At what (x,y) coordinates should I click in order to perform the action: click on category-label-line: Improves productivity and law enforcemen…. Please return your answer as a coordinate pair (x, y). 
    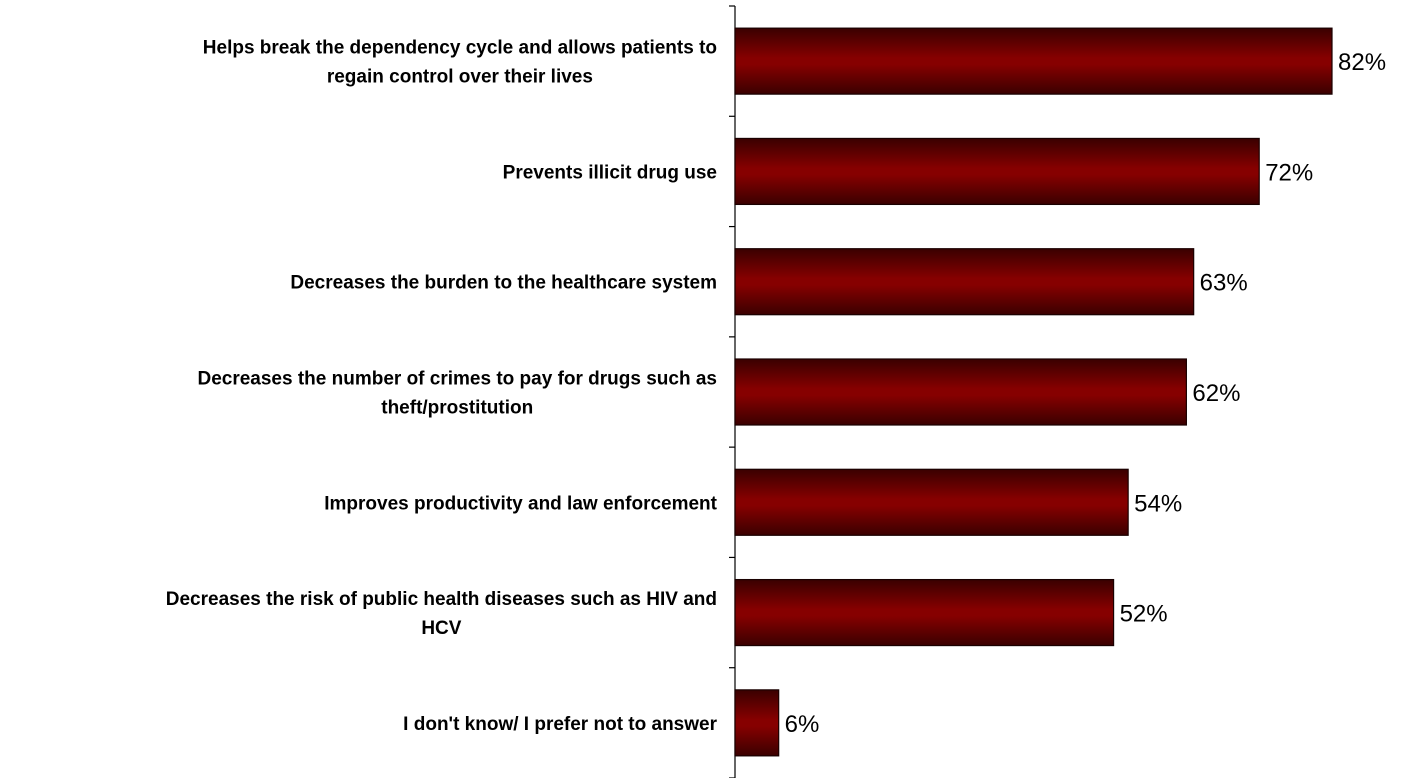
    Looking at the image, I should click on (520, 503).